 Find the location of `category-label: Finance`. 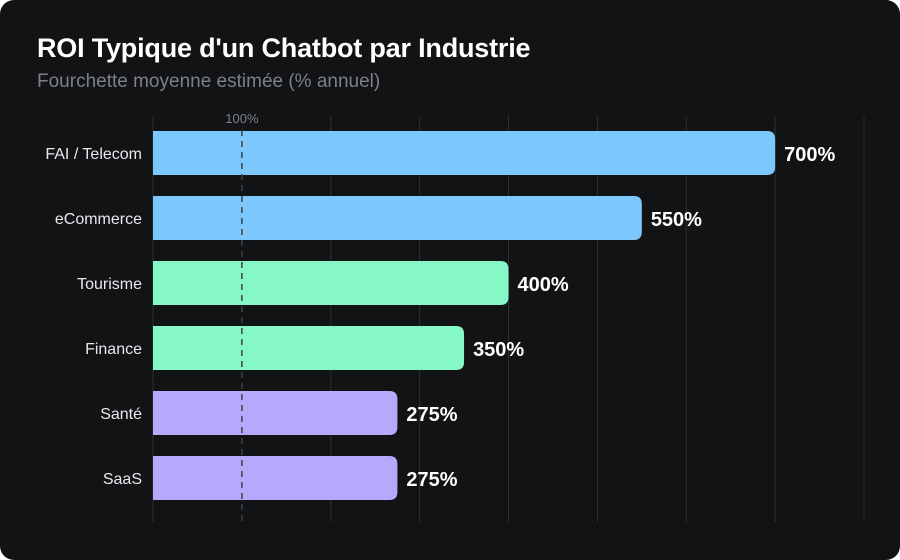

category-label: Finance is located at coordinates (113, 349).